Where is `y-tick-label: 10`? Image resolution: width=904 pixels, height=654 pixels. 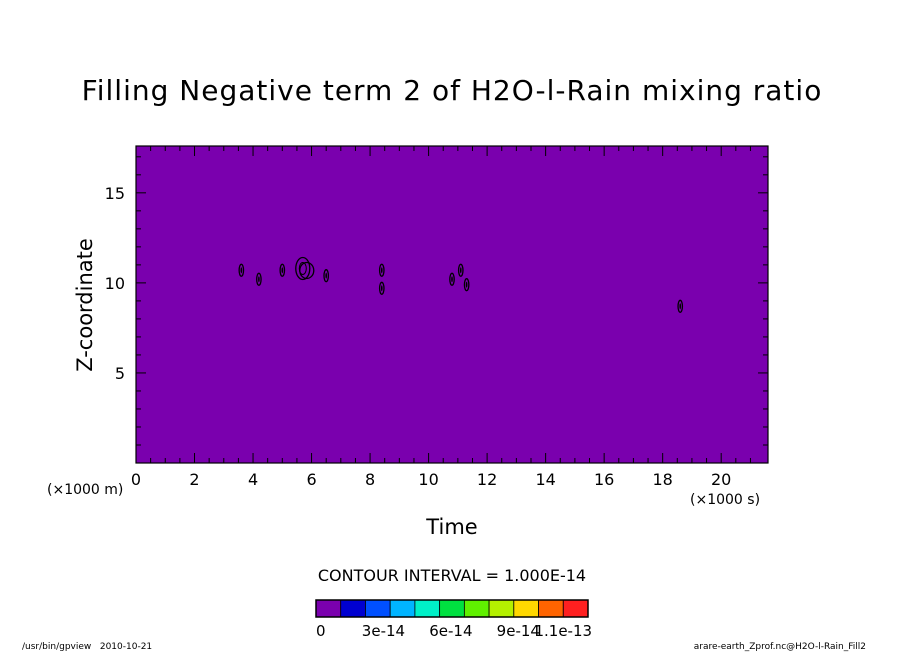 y-tick-label: 10 is located at coordinates (115, 283).